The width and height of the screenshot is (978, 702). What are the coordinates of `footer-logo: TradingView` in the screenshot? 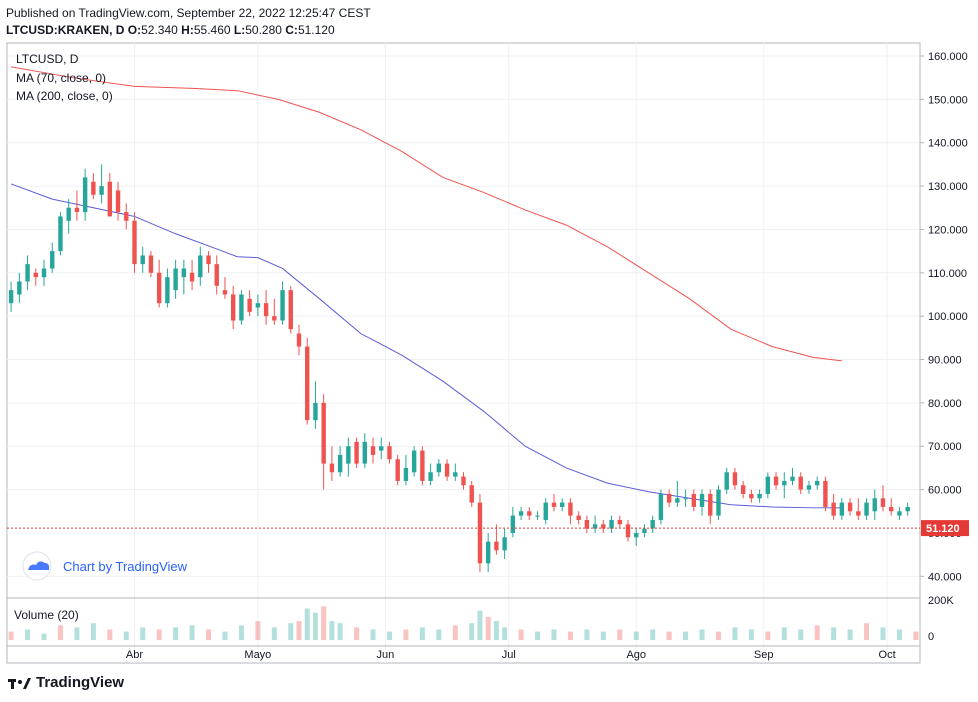 It's located at (66, 682).